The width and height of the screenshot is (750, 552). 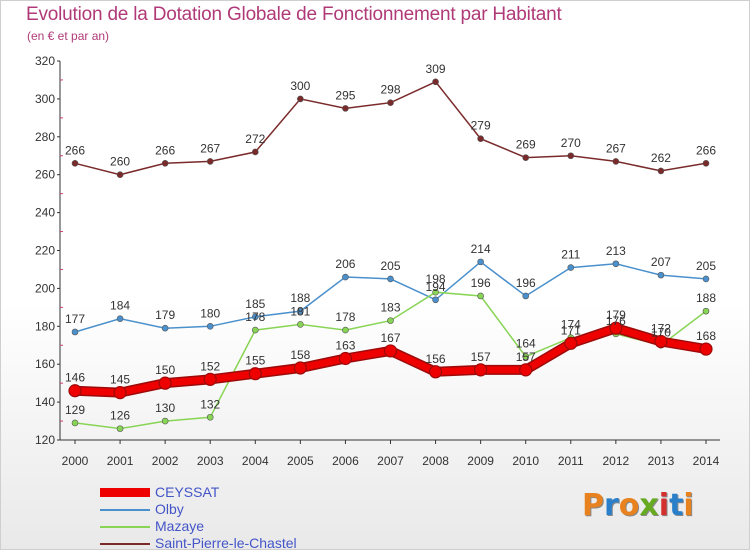 I want to click on legend-label: Mazaye, so click(x=180, y=526).